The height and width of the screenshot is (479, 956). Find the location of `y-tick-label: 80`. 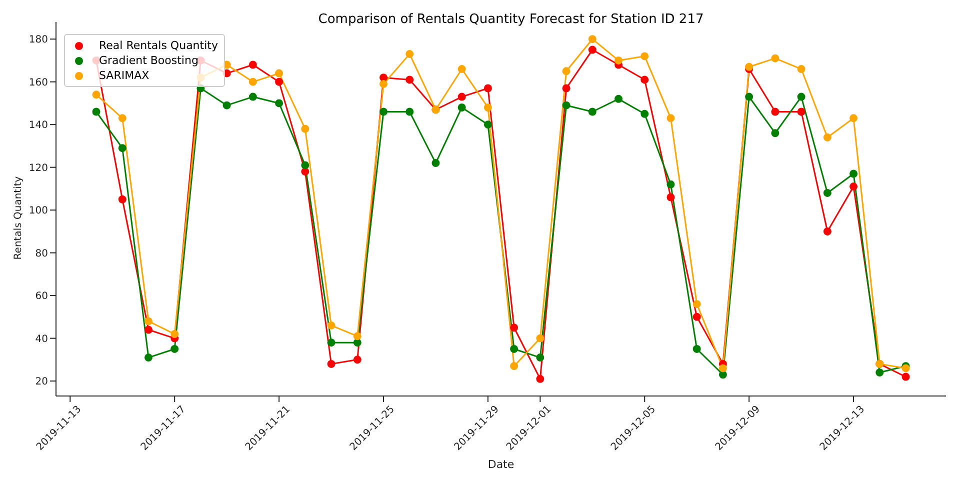

y-tick-label: 80 is located at coordinates (41, 254).